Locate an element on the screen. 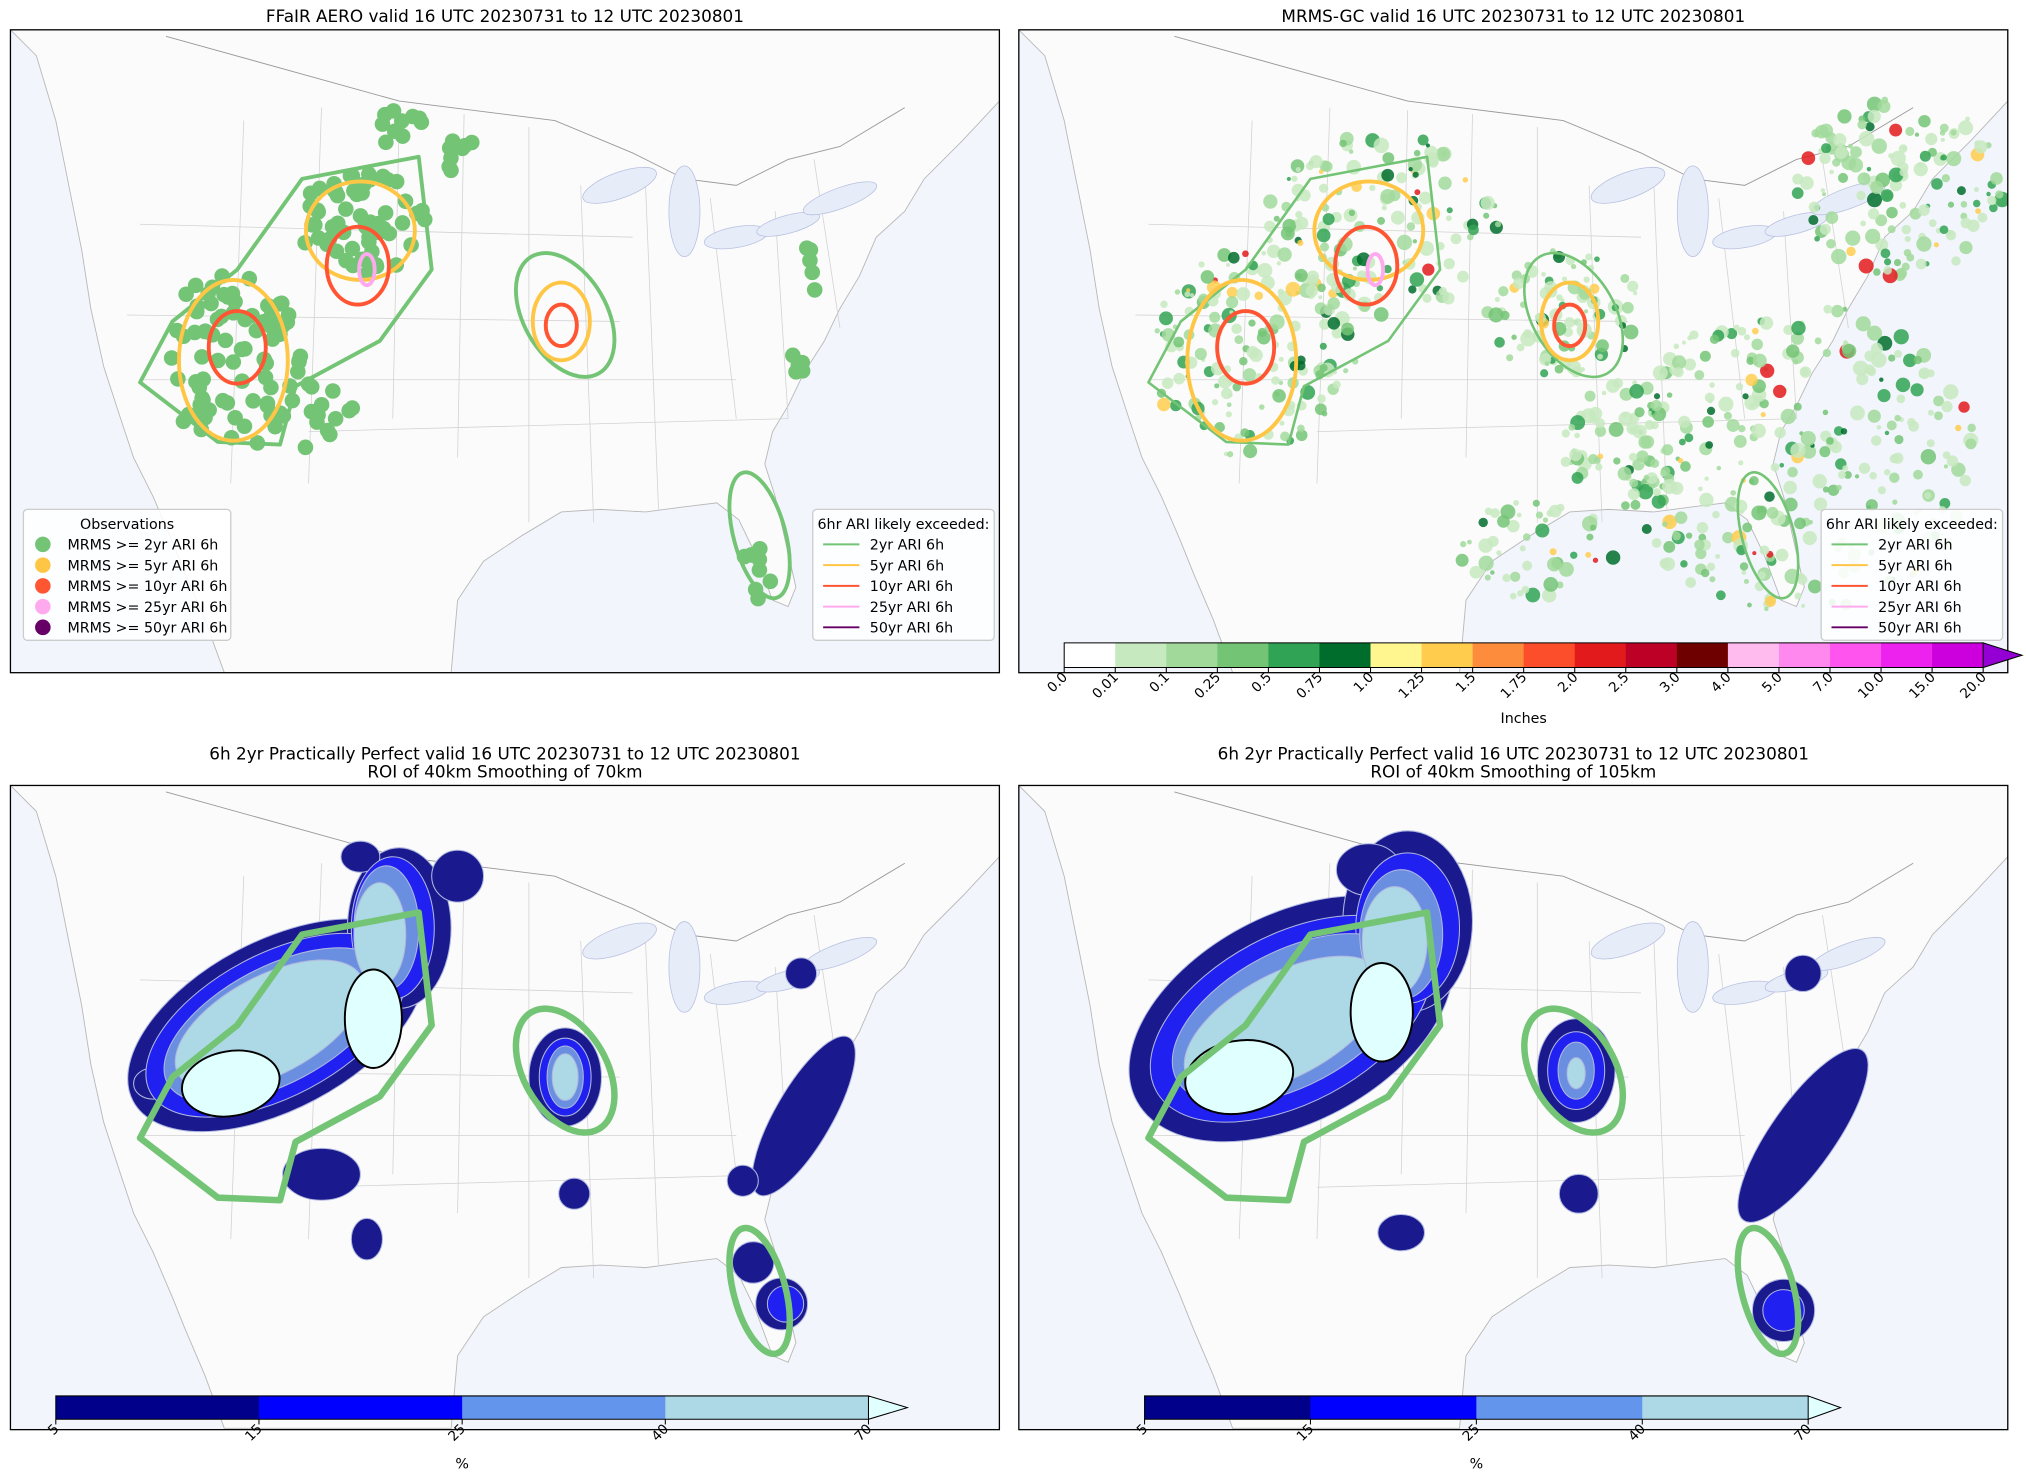 This screenshot has height=1475, width=2026. colorbar-extend is located at coordinates (1825, 1408).